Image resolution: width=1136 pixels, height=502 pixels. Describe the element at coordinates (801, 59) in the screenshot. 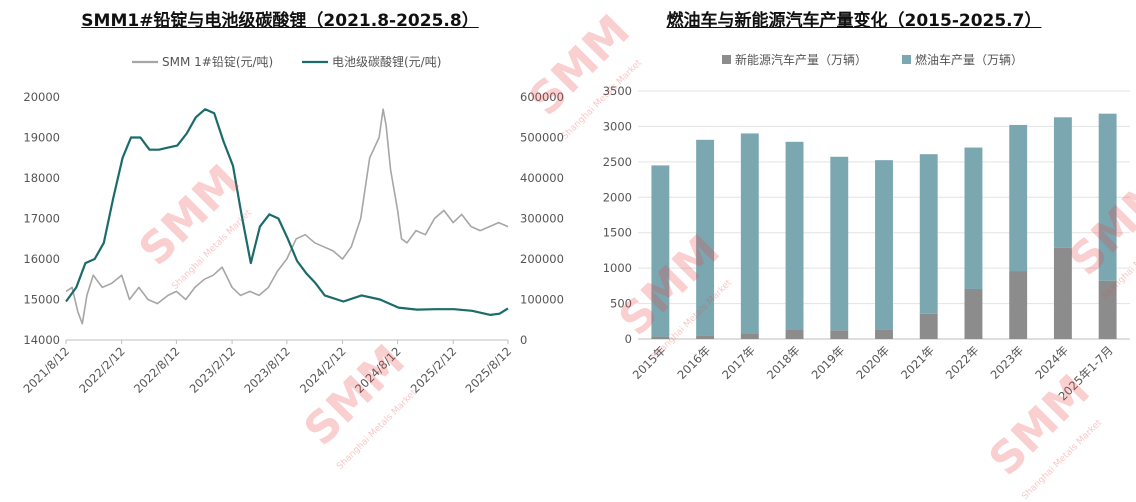

I see `legend-label: 新能源汽车产量（万辆）` at that location.